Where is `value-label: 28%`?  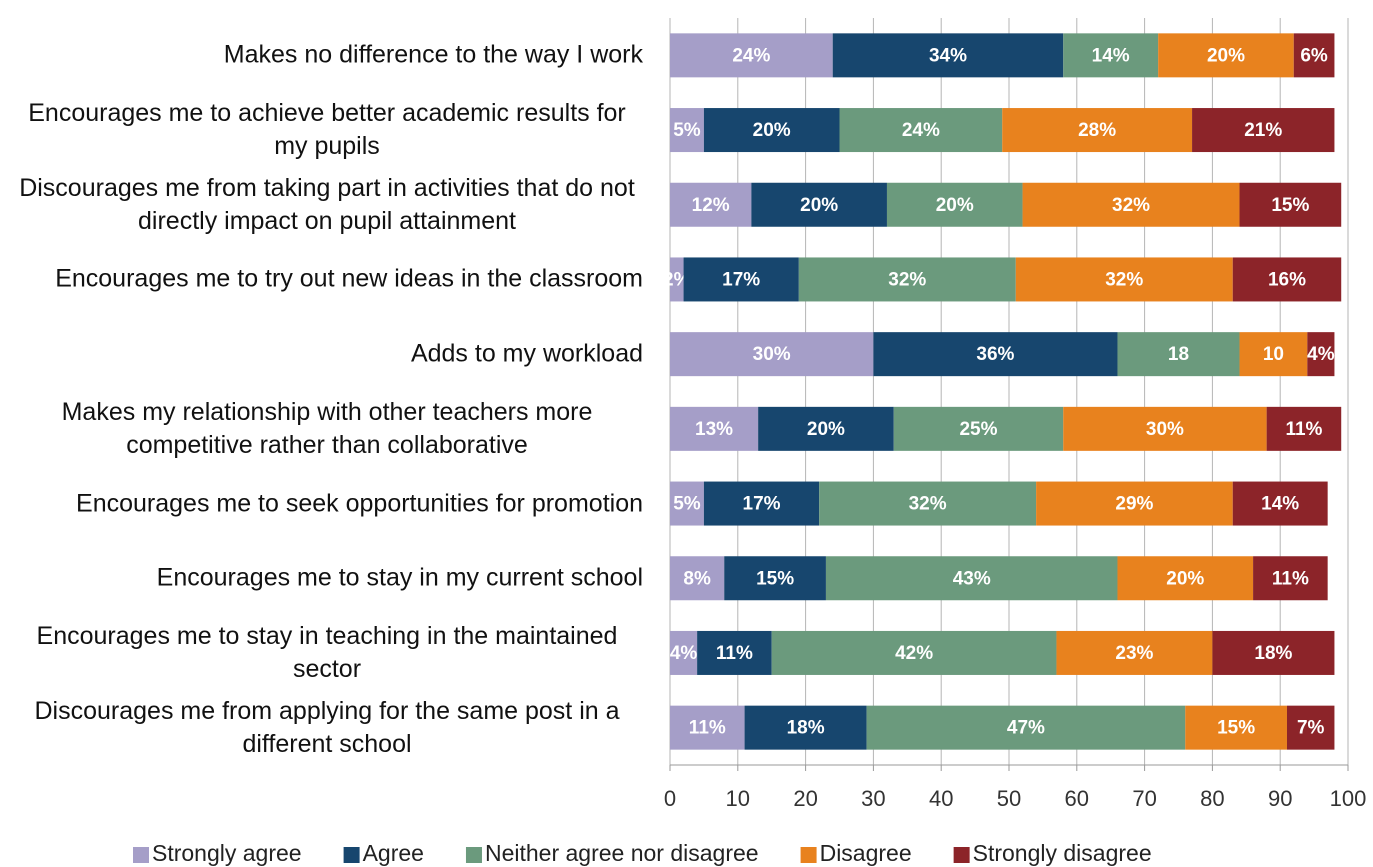 value-label: 28% is located at coordinates (1097, 130).